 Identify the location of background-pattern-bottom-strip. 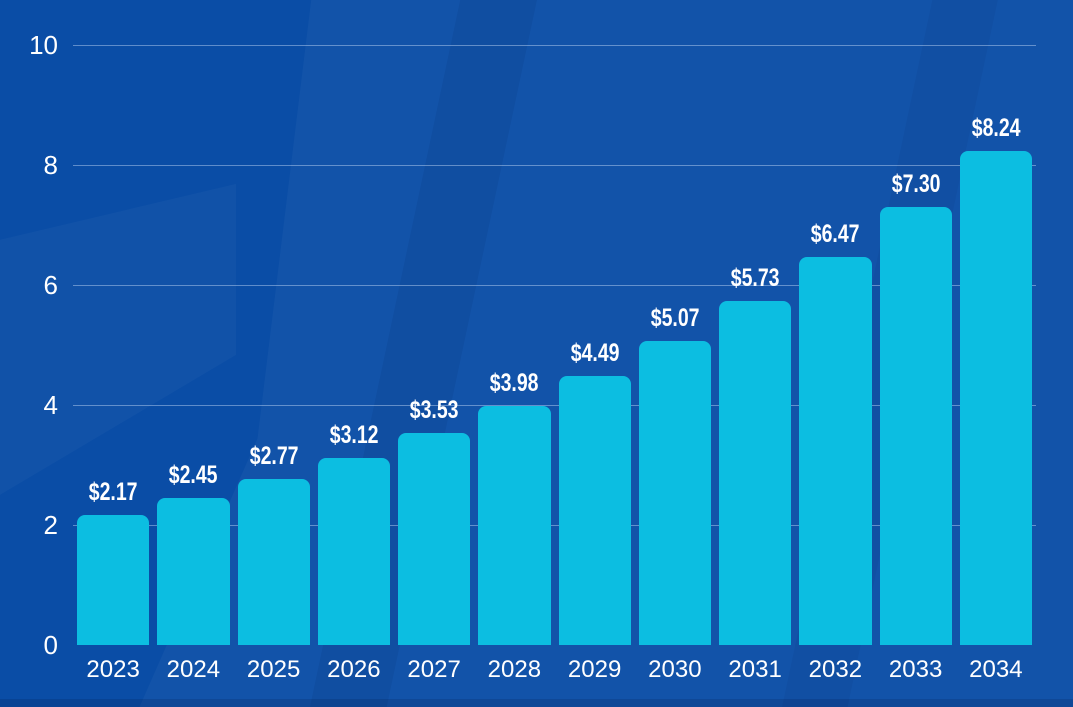
(536, 703).